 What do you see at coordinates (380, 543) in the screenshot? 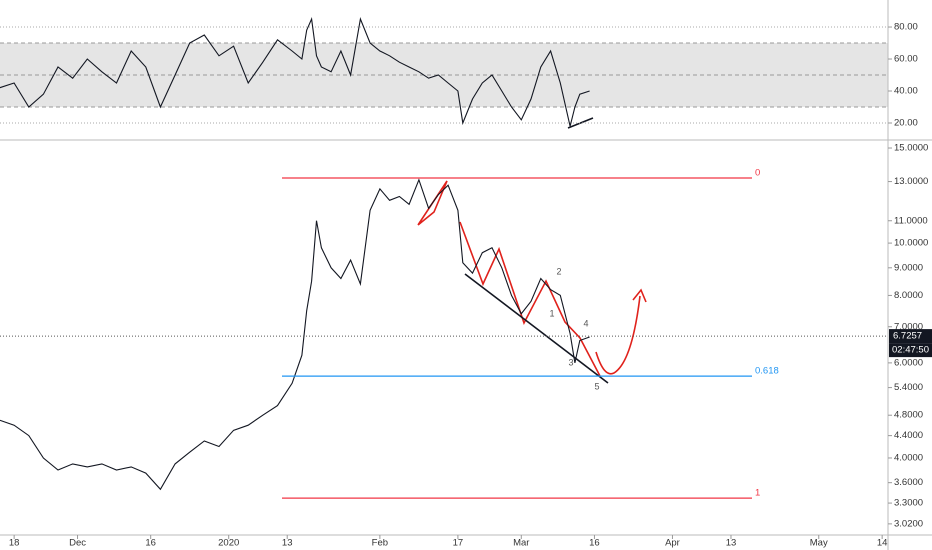
I see `x-tick-label: Feb` at bounding box center [380, 543].